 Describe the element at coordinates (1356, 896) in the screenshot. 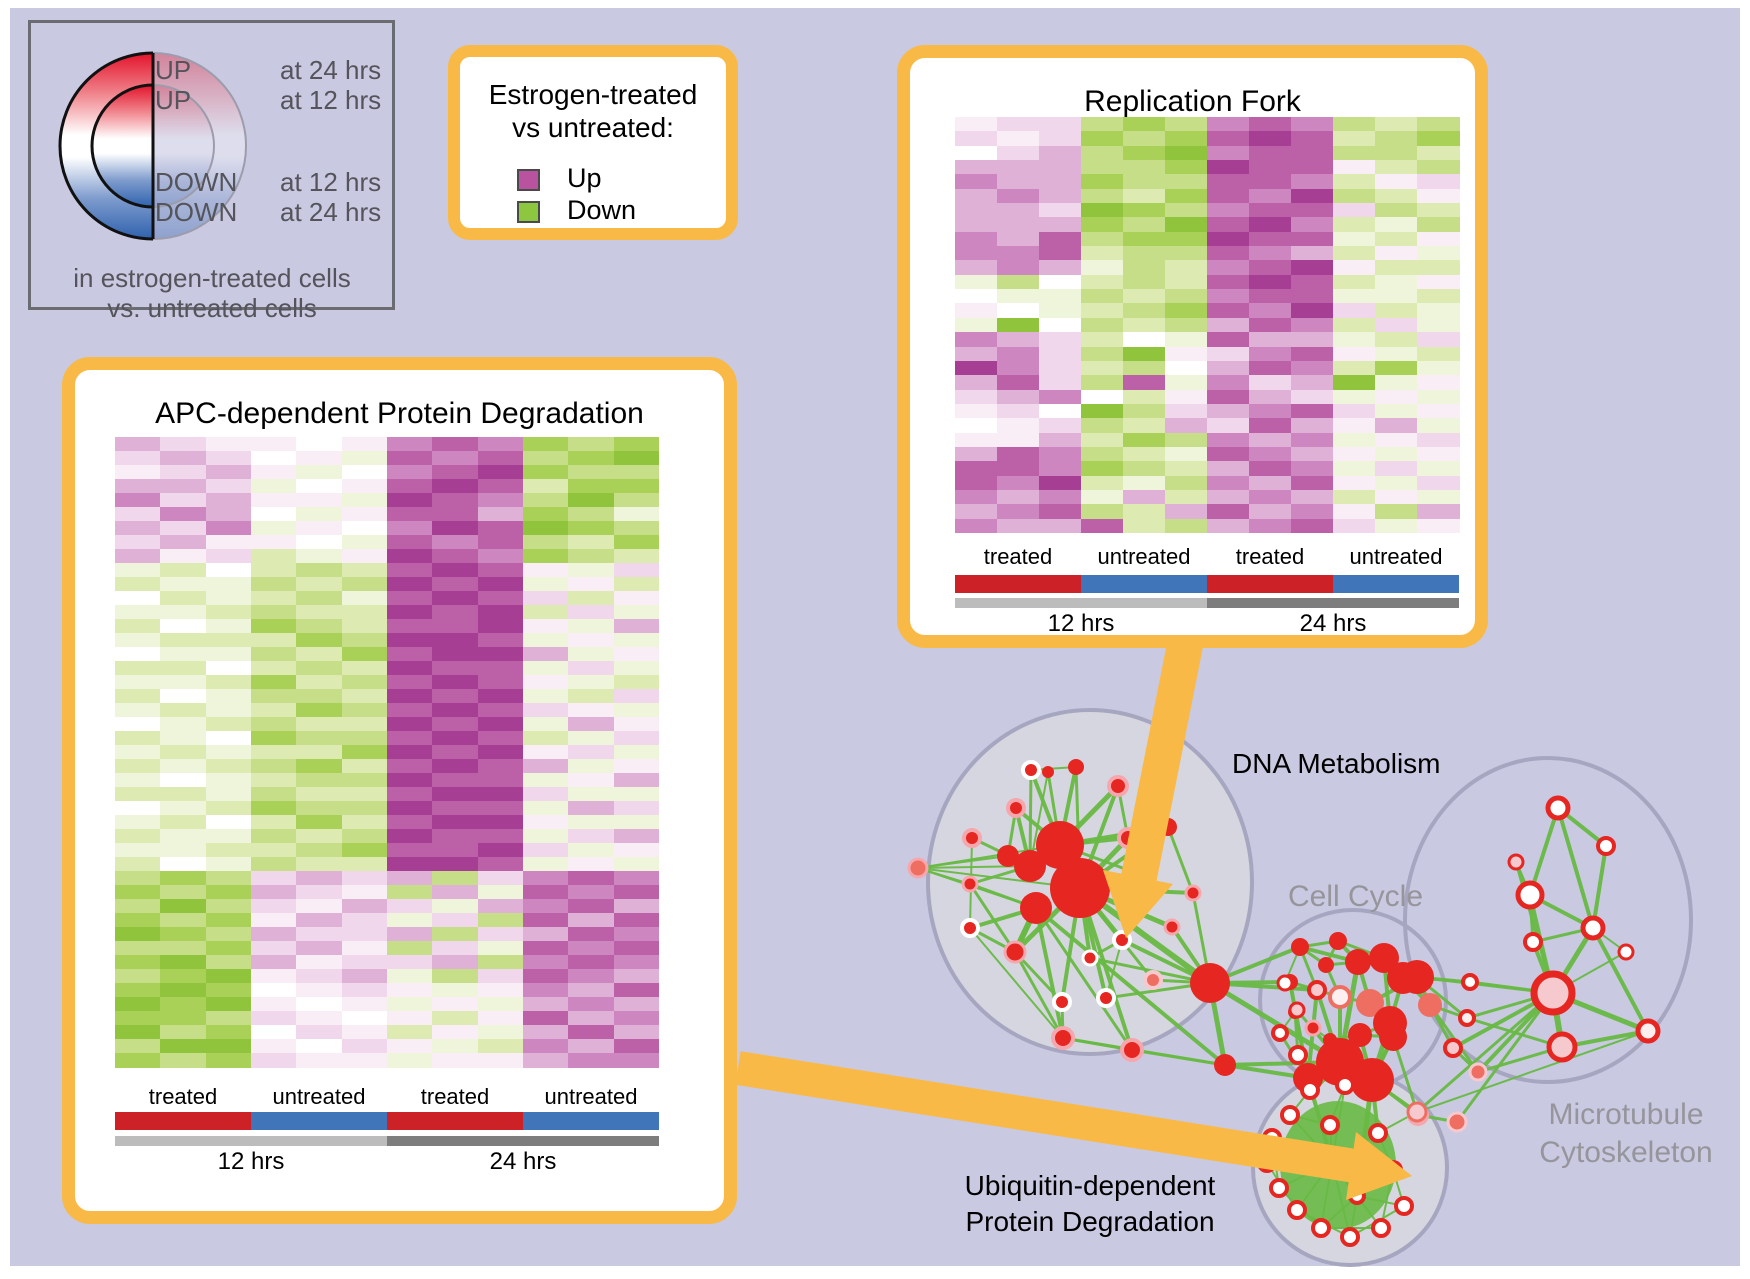

I see `cell-cycle-label: Cell Cycle` at that location.